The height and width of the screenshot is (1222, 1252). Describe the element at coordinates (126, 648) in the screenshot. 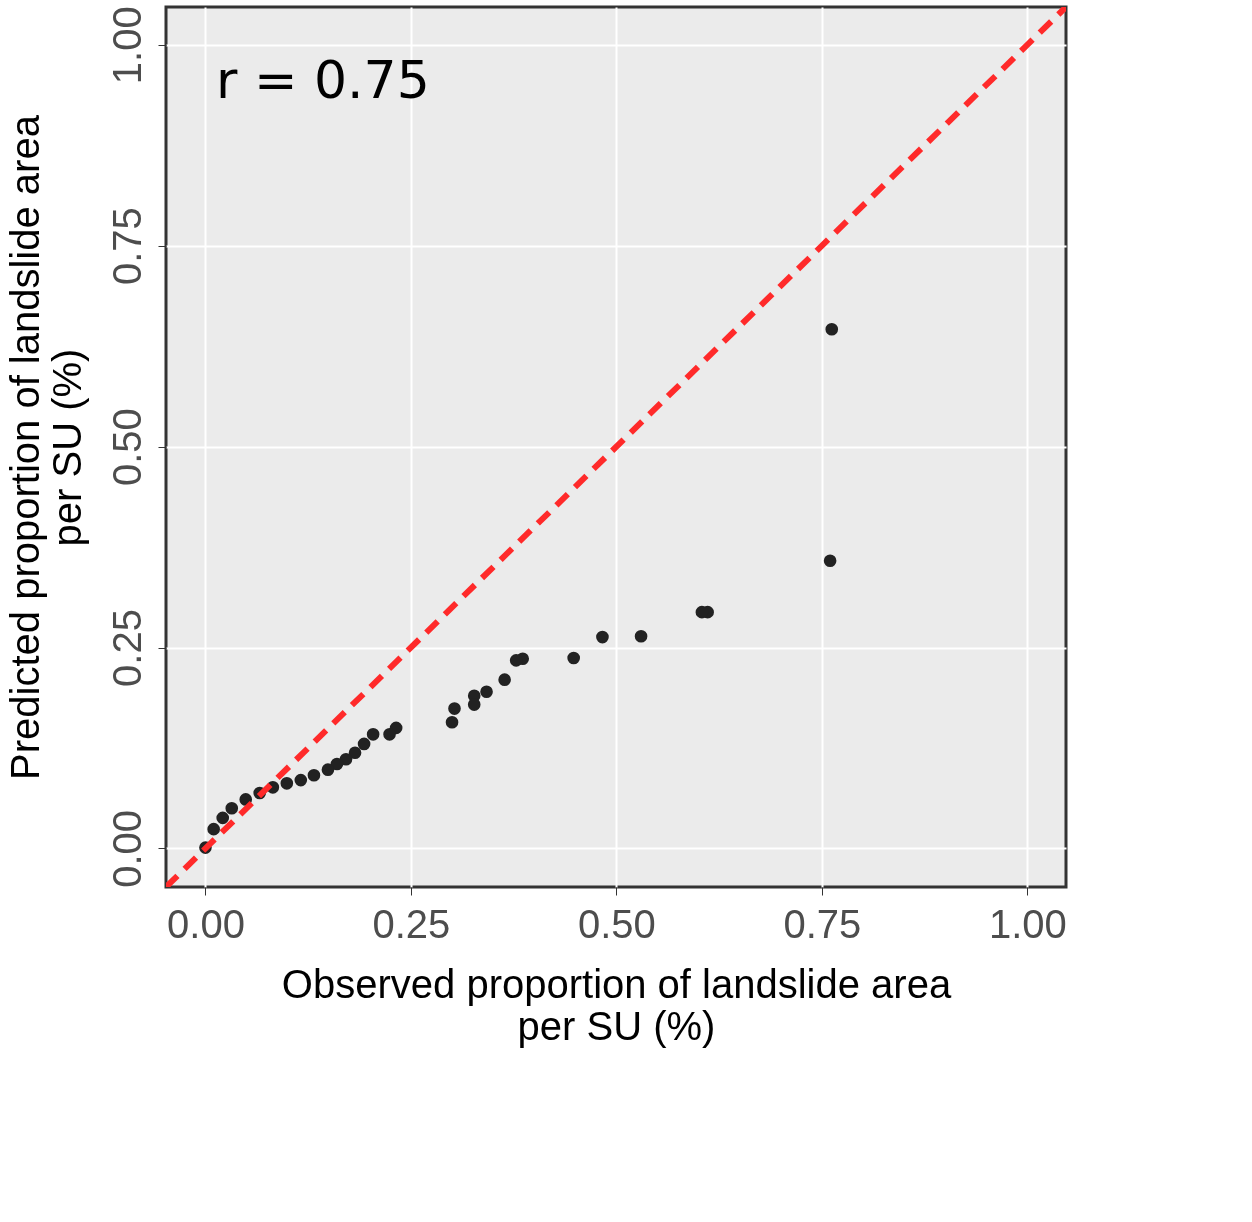

I see `y-tick-label: 0.25` at that location.